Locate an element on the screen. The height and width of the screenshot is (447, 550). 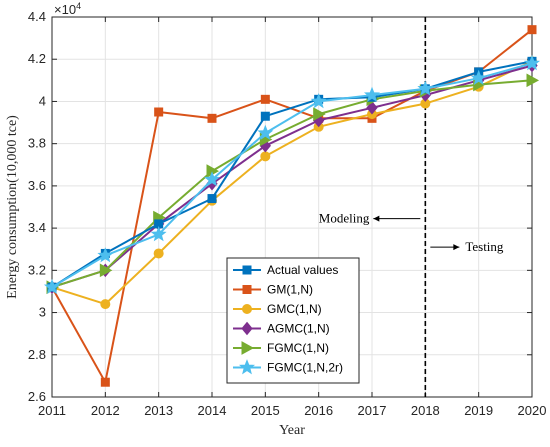
x-tick-label-1: 2012 is located at coordinates (105, 410).